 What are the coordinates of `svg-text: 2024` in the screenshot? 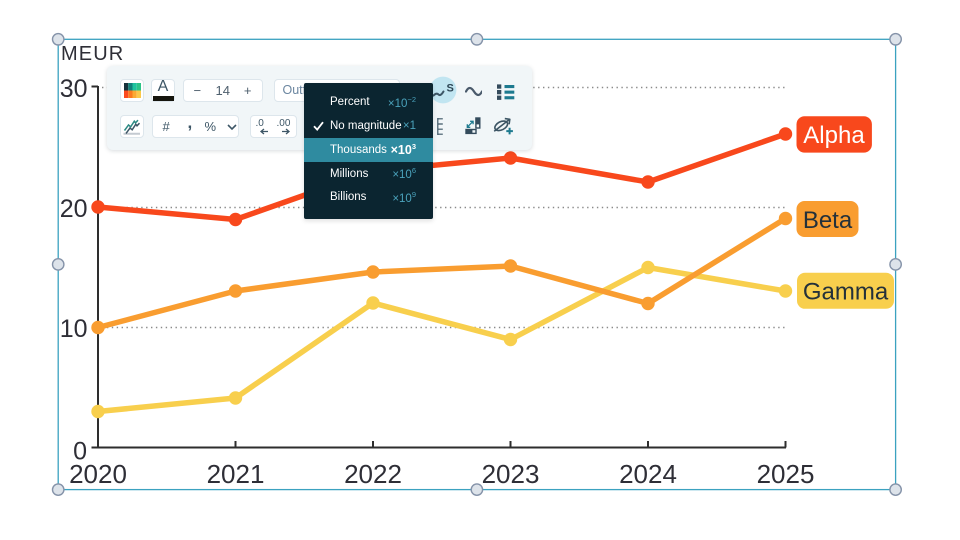 It's located at (648, 474).